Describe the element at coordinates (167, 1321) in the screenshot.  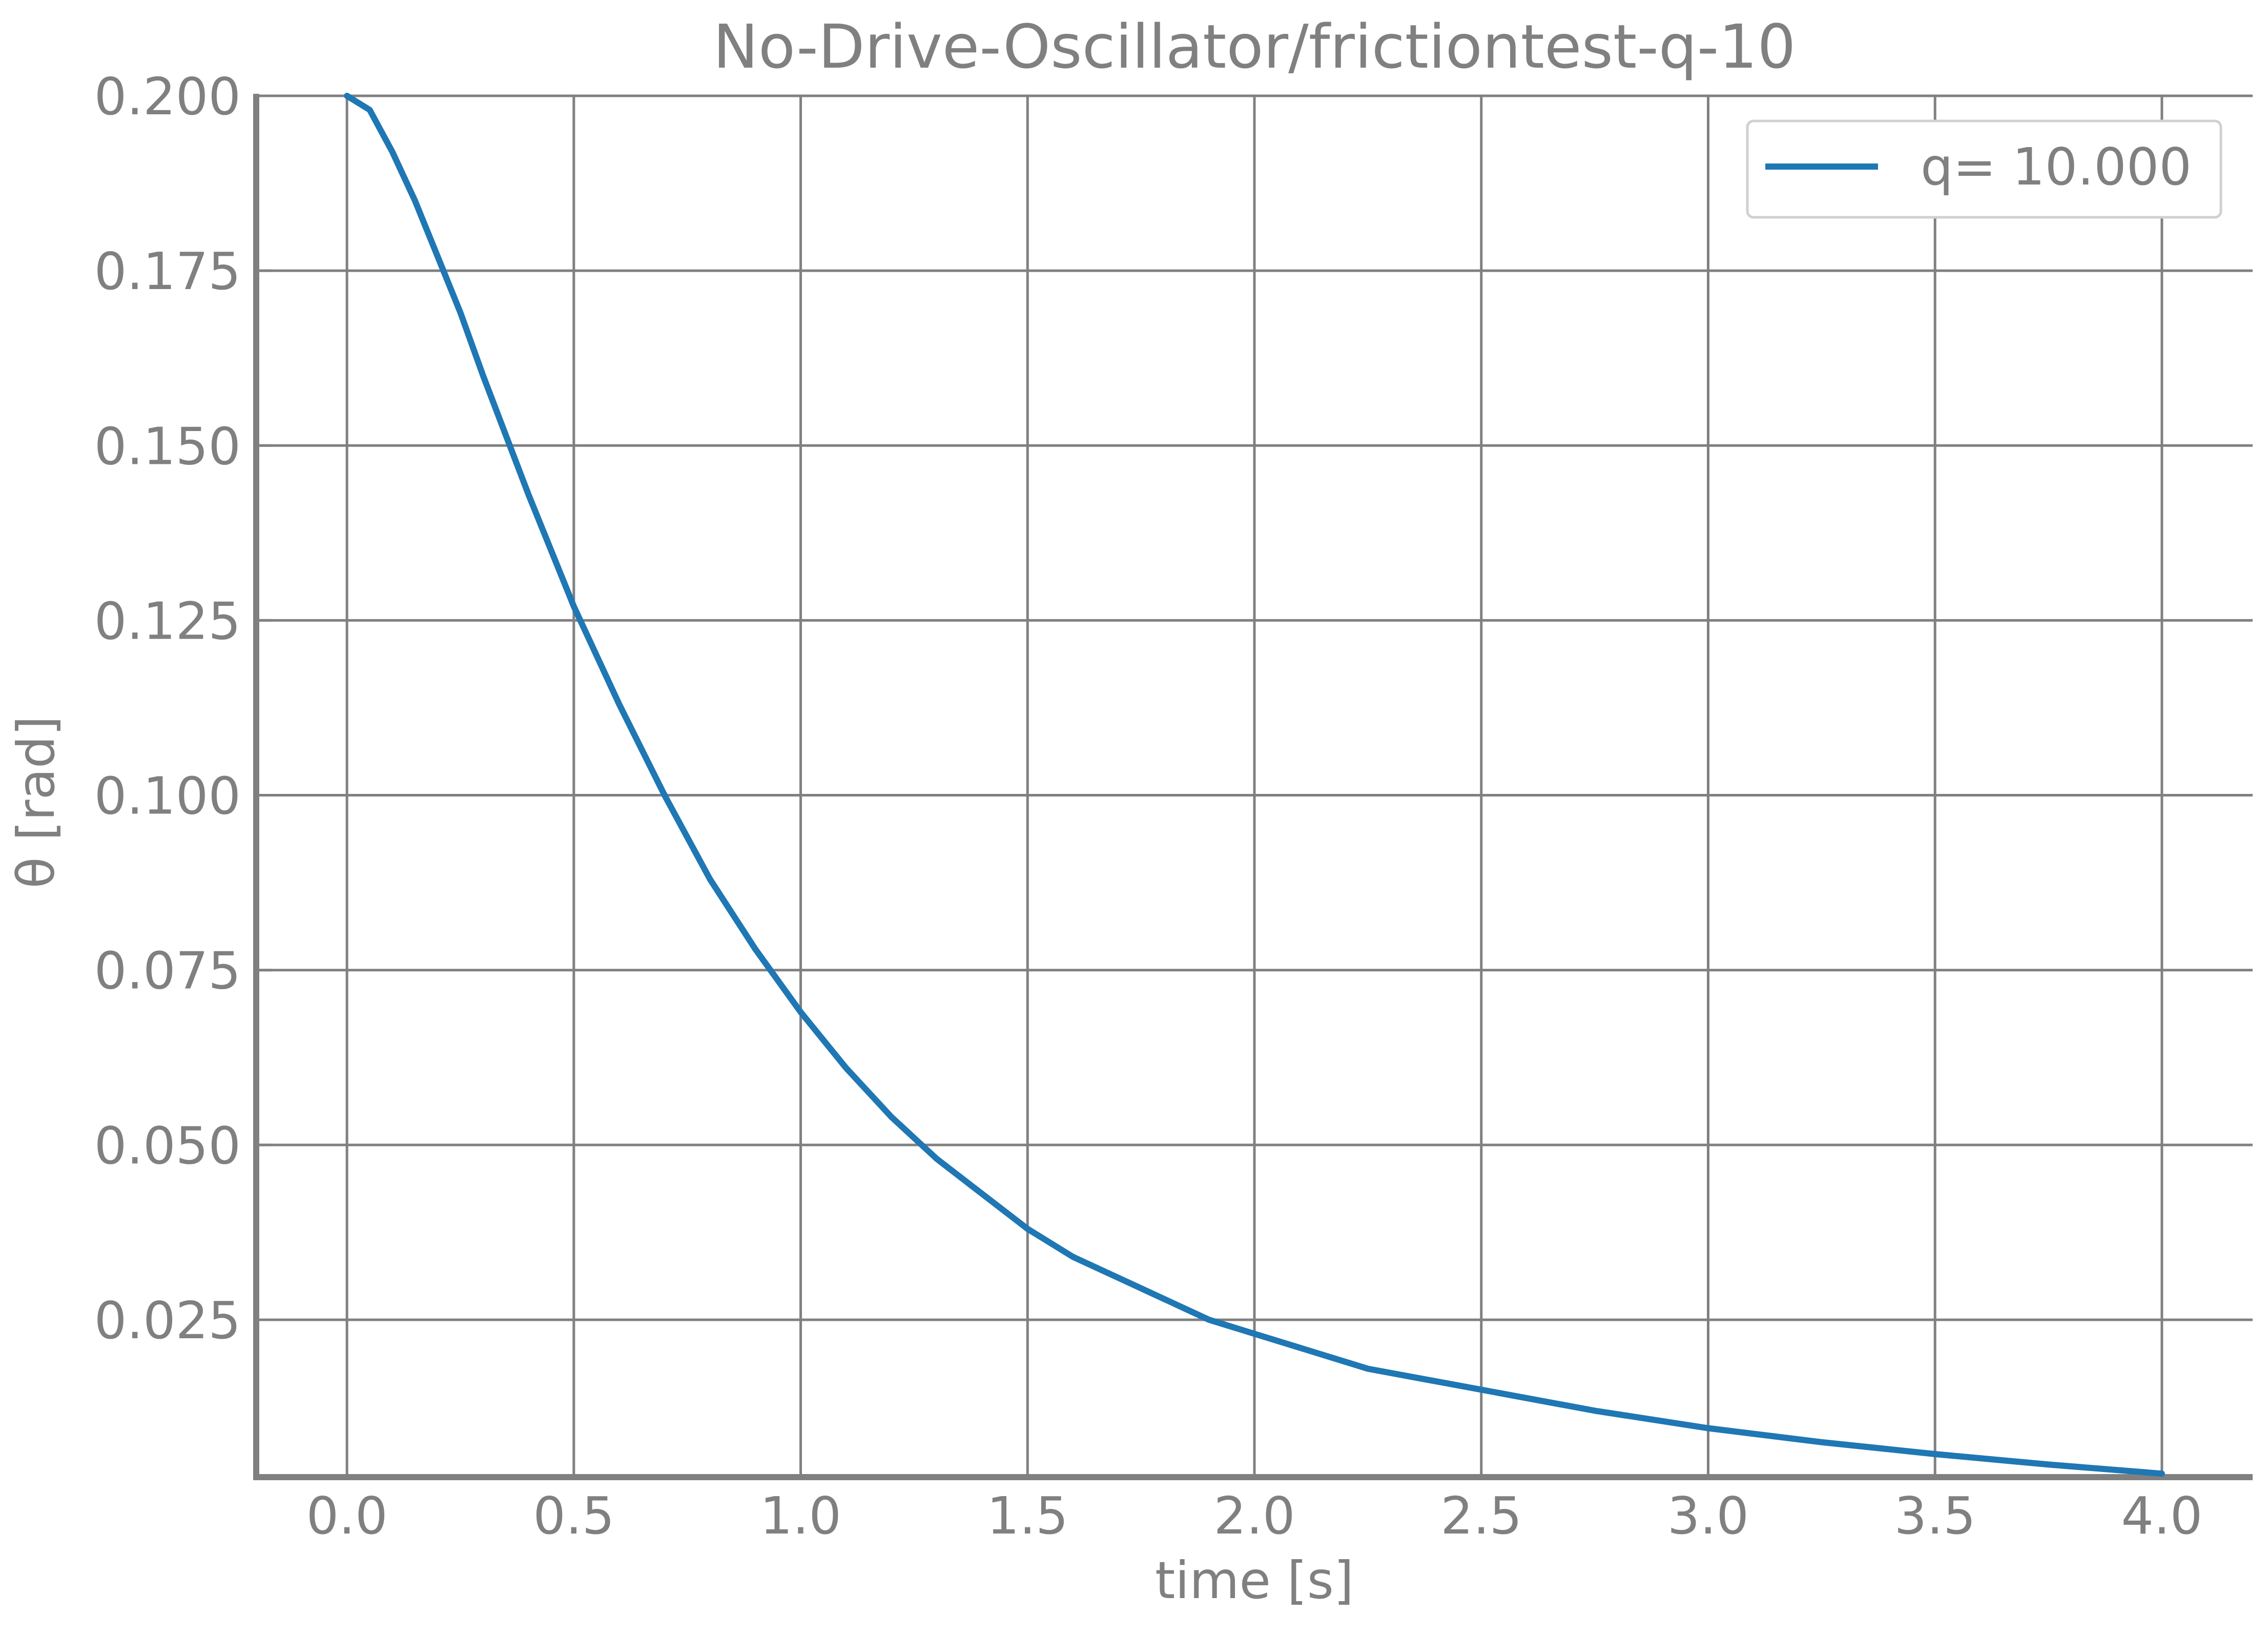
I see `y-tick-label: 0.025` at that location.